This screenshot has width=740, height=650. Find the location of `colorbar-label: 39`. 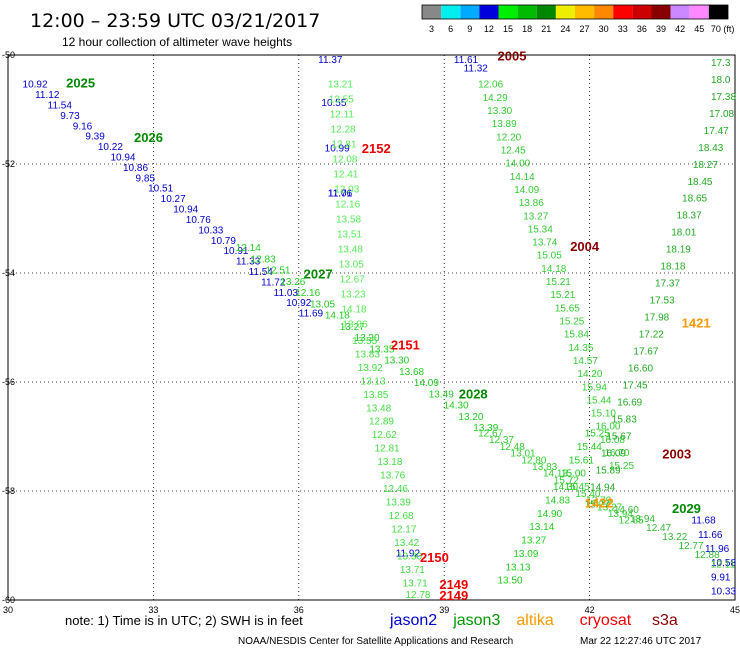

colorbar-label: 39 is located at coordinates (661, 29).